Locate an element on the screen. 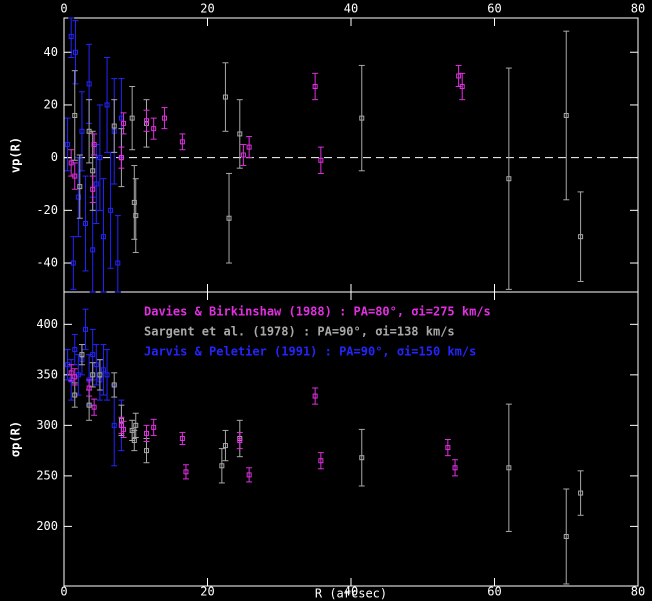 The image size is (652, 601). x-tick-label: 40 is located at coordinates (351, 592).